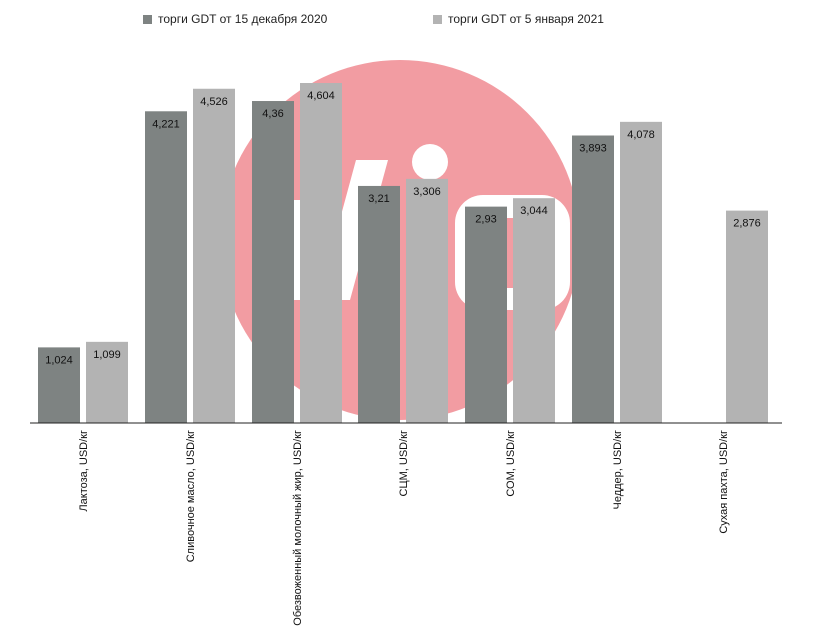 The width and height of the screenshot is (827, 633). I want to click on bar-label-series-1-cat-2: 4,221, so click(166, 124).